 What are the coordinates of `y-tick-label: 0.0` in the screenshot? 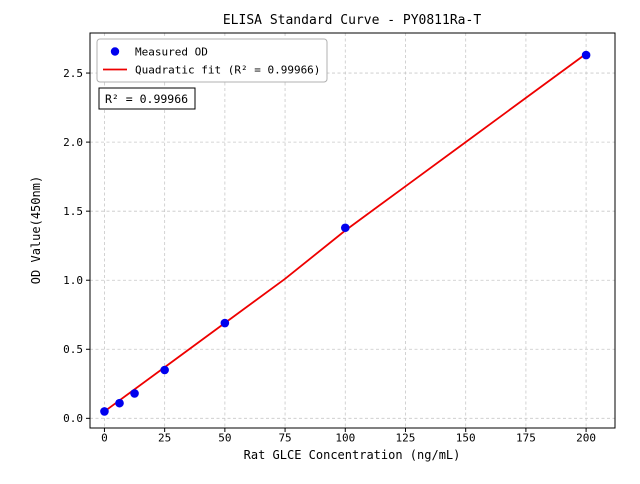 It's located at (73, 418).